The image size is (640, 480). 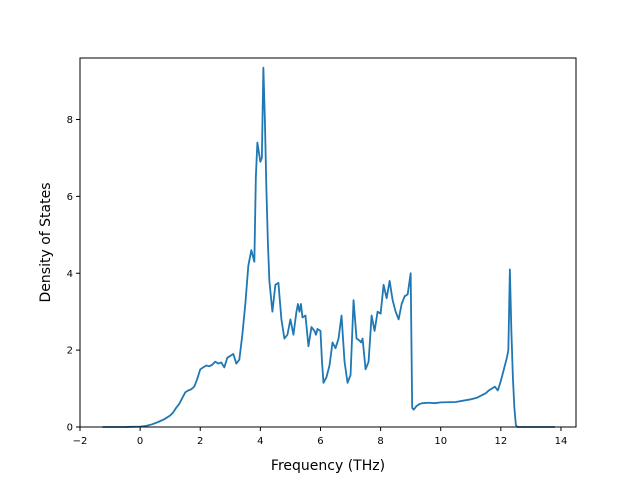 What do you see at coordinates (70, 428) in the screenshot?
I see `y-tick-label: 0` at bounding box center [70, 428].